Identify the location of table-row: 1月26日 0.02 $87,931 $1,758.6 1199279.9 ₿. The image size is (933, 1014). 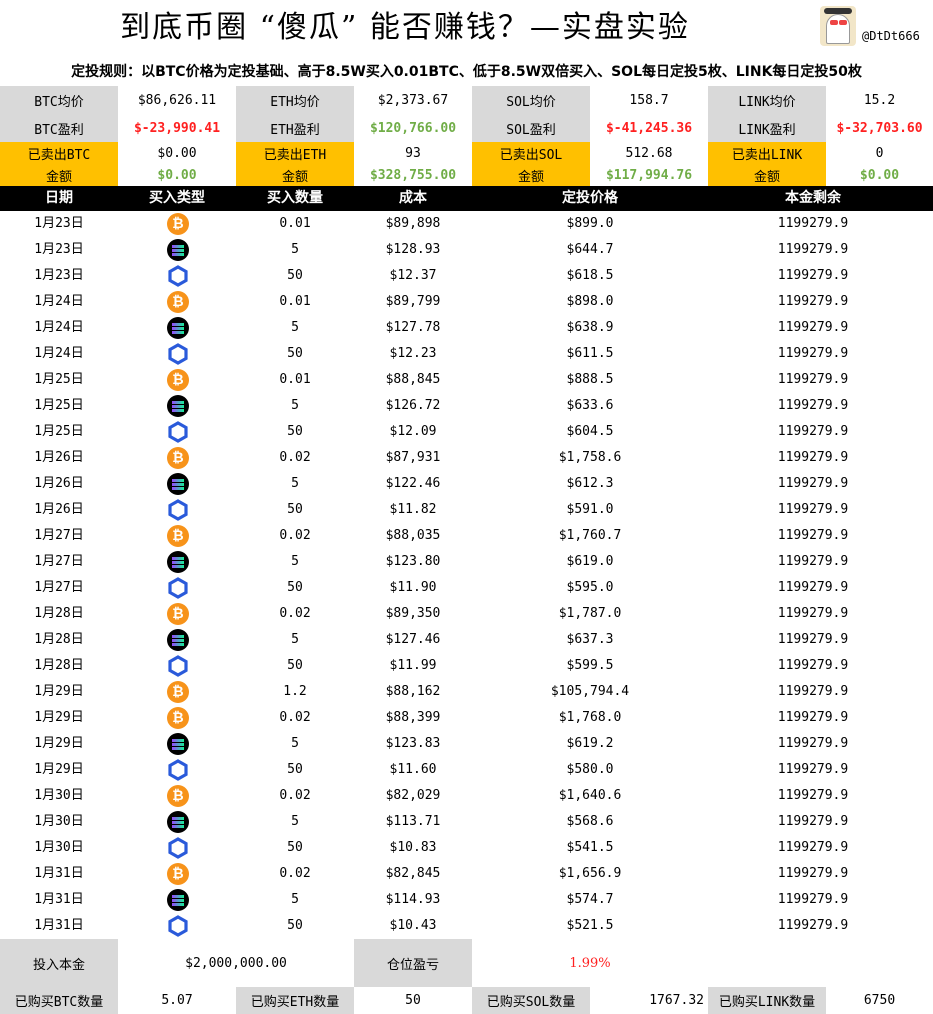
(466, 458).